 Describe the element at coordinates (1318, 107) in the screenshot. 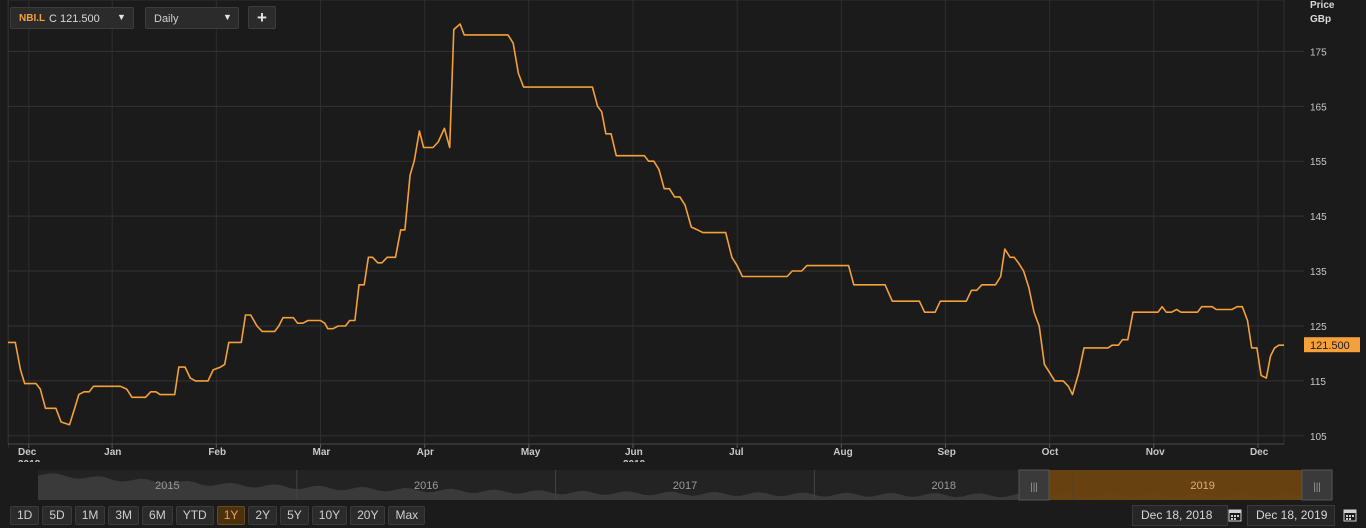

I see `y-tick-label: 165` at that location.